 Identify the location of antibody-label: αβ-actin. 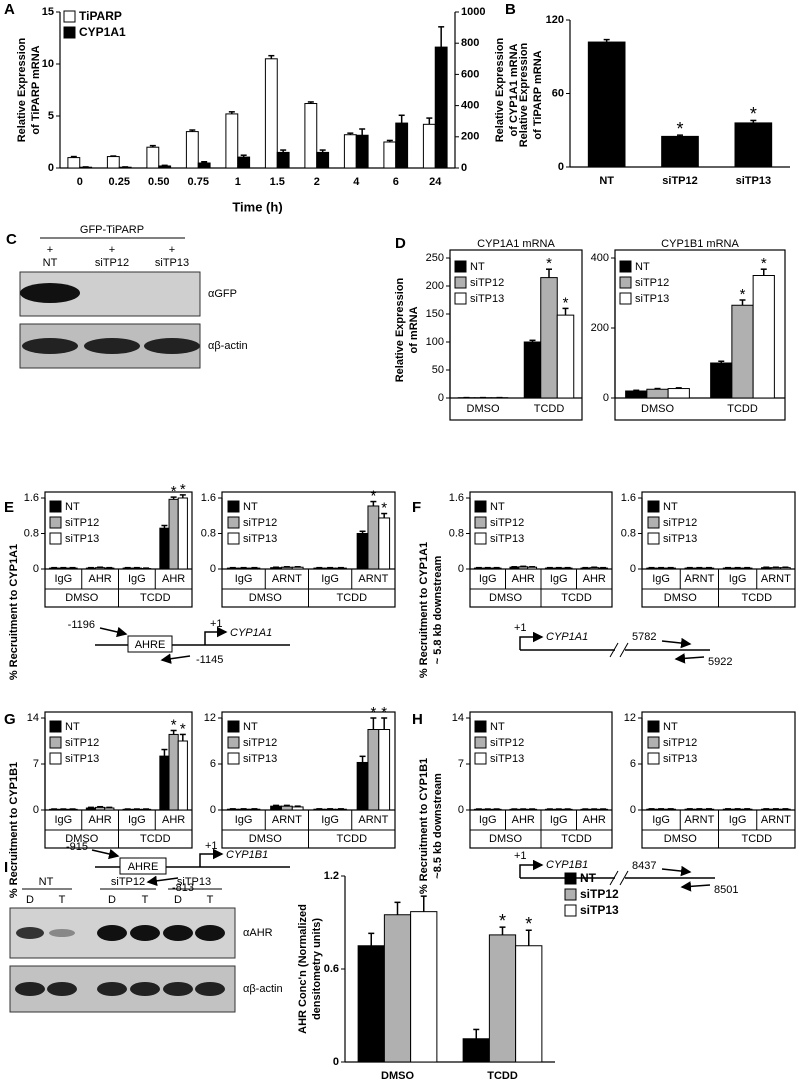
(263, 989).